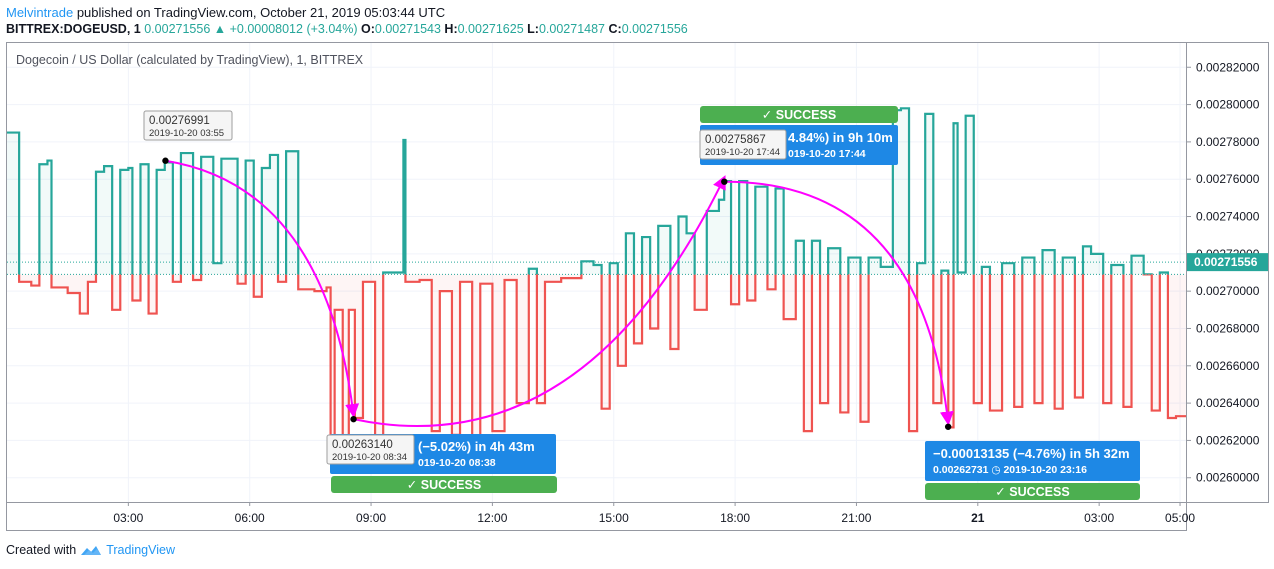  What do you see at coordinates (177, 29) in the screenshot?
I see `last-price: 0.00271556` at bounding box center [177, 29].